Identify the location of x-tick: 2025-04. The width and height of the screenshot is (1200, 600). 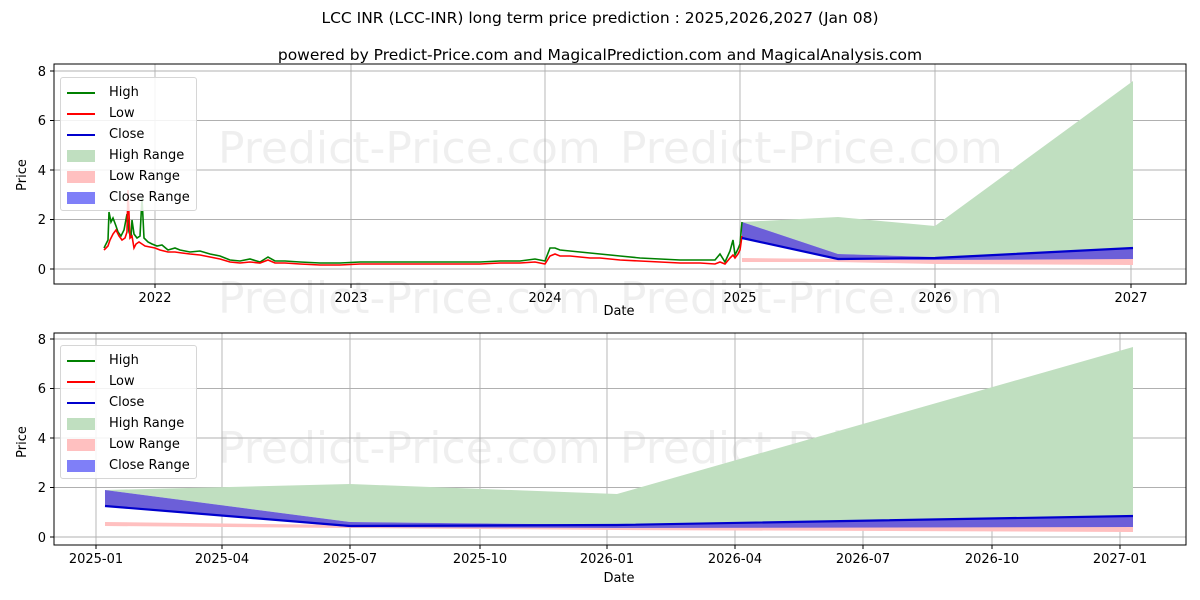
(222, 559).